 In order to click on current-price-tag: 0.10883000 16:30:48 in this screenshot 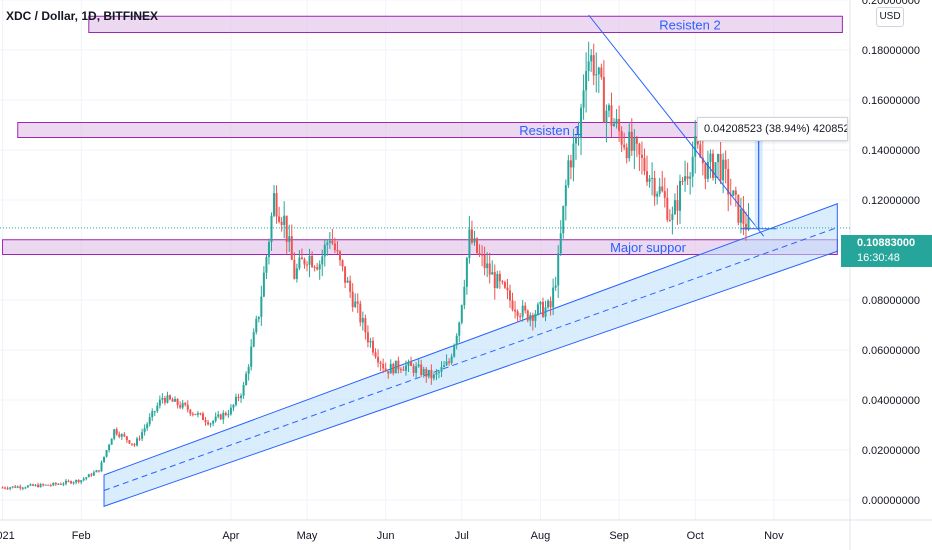, I will do `click(886, 251)`.